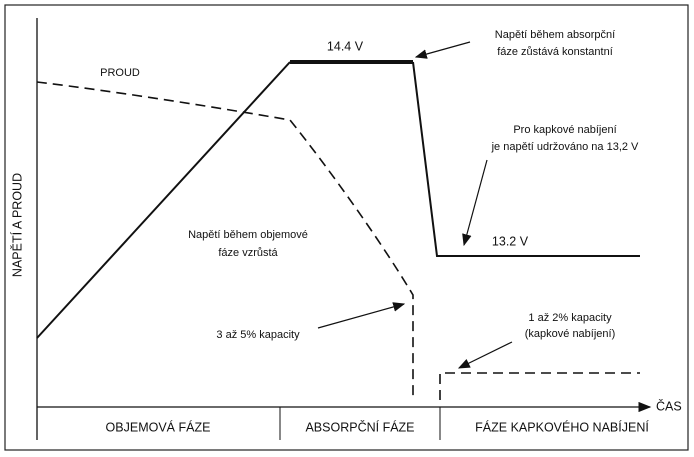  What do you see at coordinates (562, 426) in the screenshot?
I see `phase-label: FÁZE KAPKOVÉHO NABÍJENÍ` at bounding box center [562, 426].